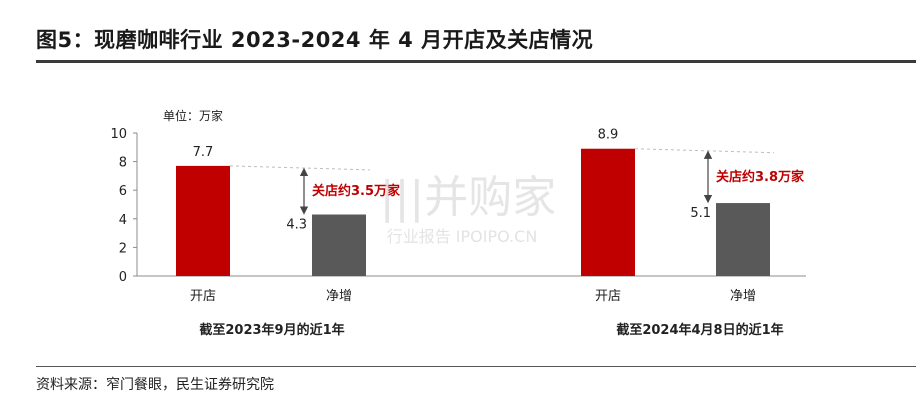  I want to click on watermark-main: |||并购家, so click(468, 197).